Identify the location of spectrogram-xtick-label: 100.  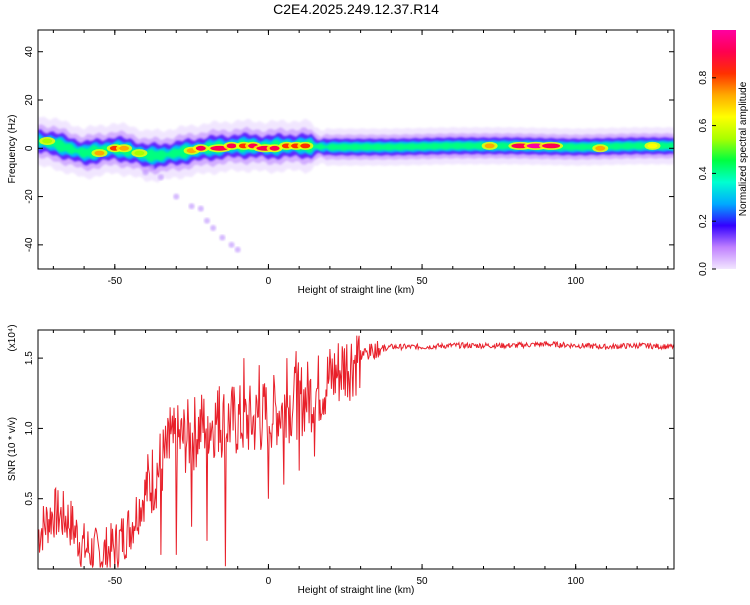
(575, 281).